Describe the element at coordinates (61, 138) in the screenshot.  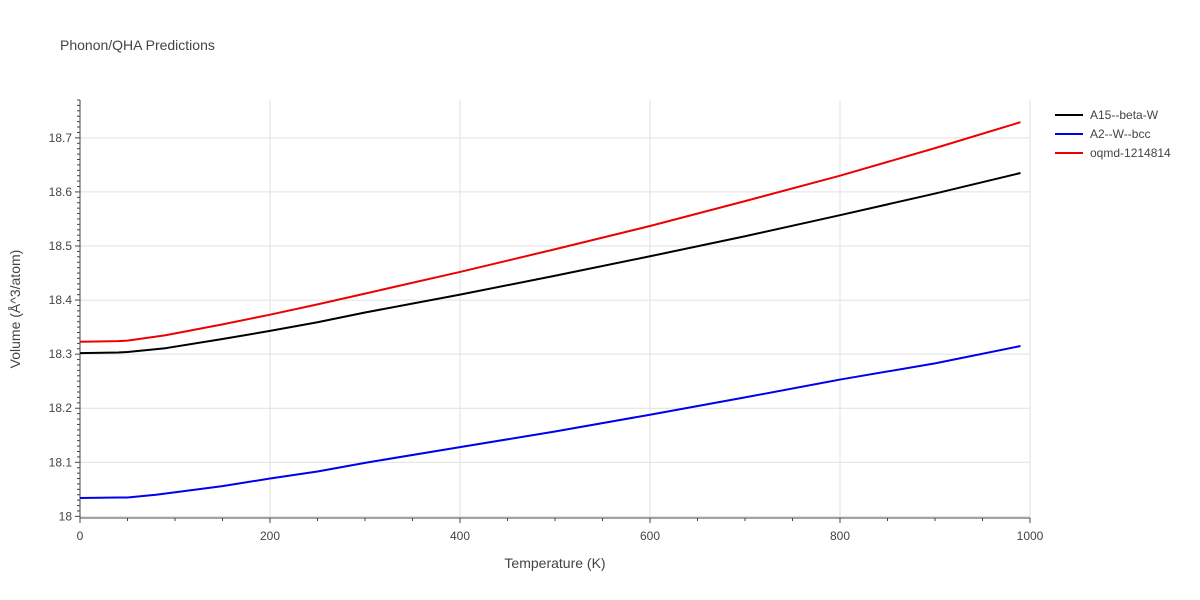
I see `y-tick-label: 18.7` at that location.